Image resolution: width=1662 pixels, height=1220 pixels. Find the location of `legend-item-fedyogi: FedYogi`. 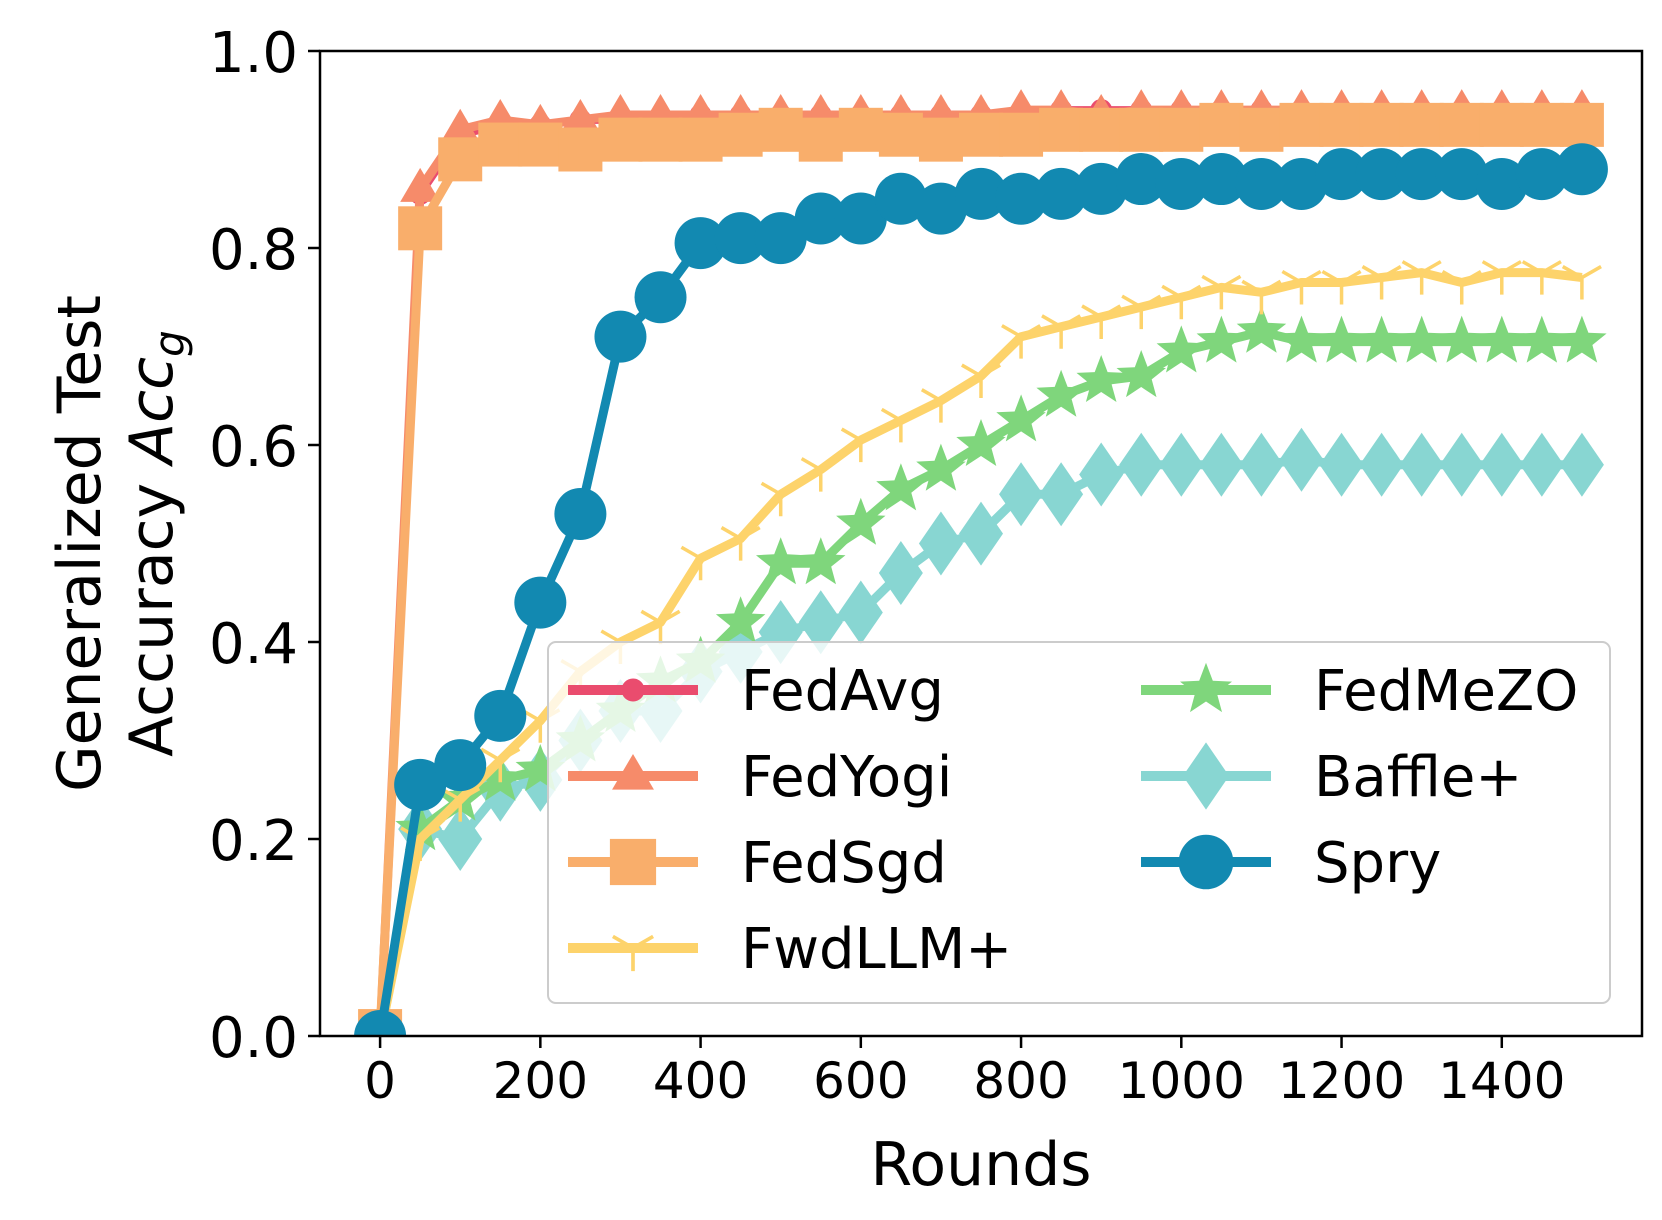

legend-item-fedyogi: FedYogi is located at coordinates (760, 777).